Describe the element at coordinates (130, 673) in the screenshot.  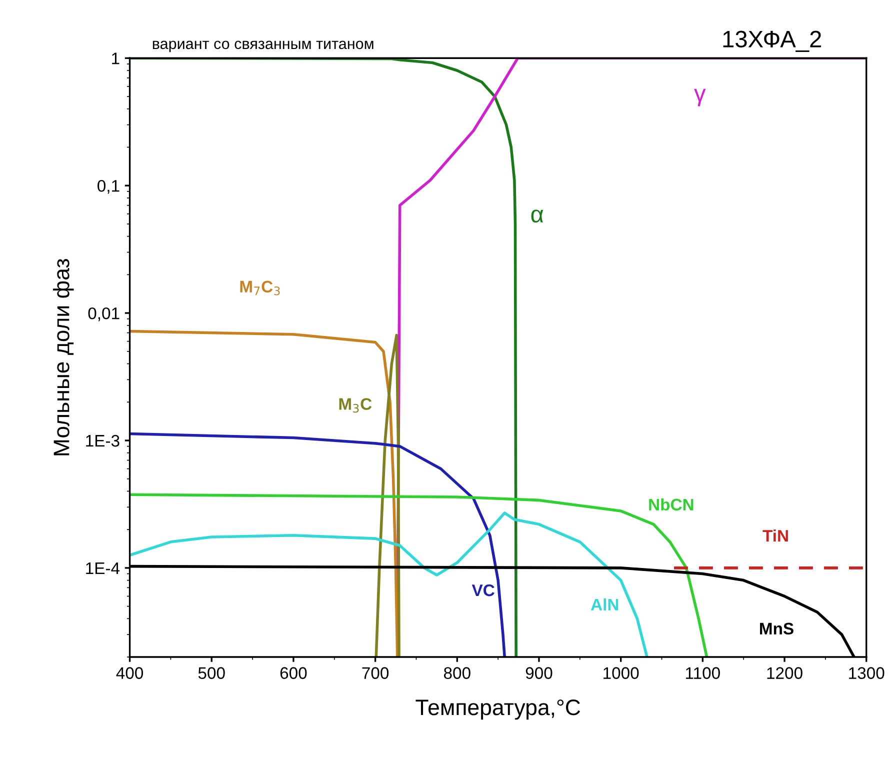
I see `x-tick-label: 400` at that location.